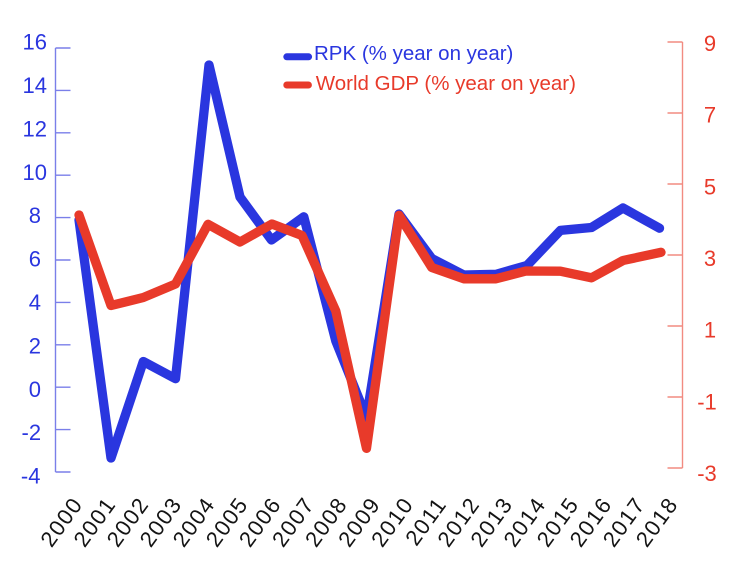 The image size is (740, 572). Describe the element at coordinates (31, 476) in the screenshot. I see `svg-text: -4` at that location.